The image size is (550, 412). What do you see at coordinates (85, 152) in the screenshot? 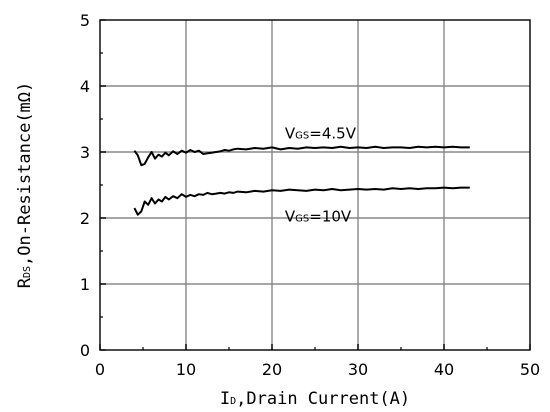
I see `y-tick-label: 3` at bounding box center [85, 152].